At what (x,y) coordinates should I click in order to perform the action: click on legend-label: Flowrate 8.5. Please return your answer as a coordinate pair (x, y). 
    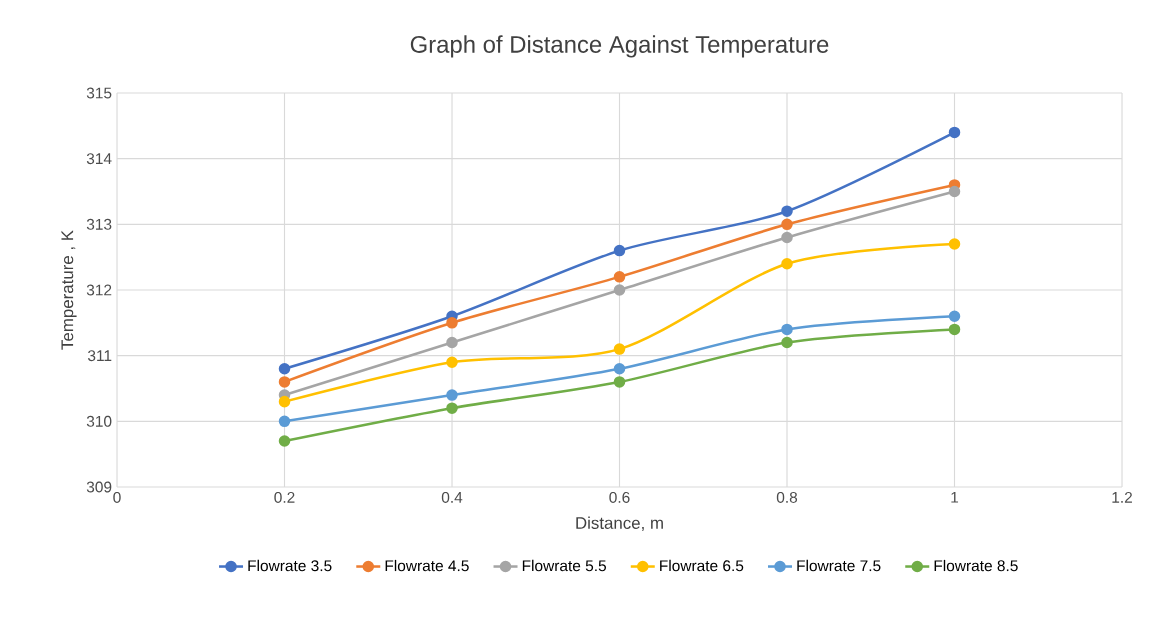
    Looking at the image, I should click on (976, 565).